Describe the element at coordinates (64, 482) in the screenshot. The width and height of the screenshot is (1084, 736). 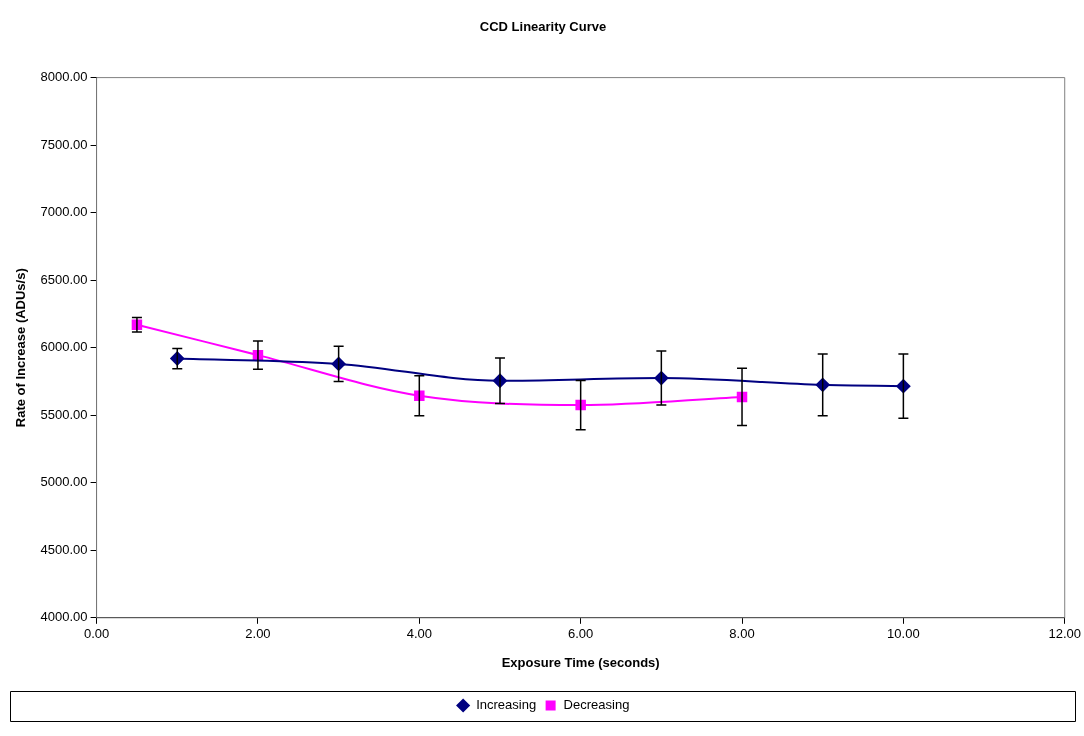
I see `y-tick-label: 5000.00` at that location.